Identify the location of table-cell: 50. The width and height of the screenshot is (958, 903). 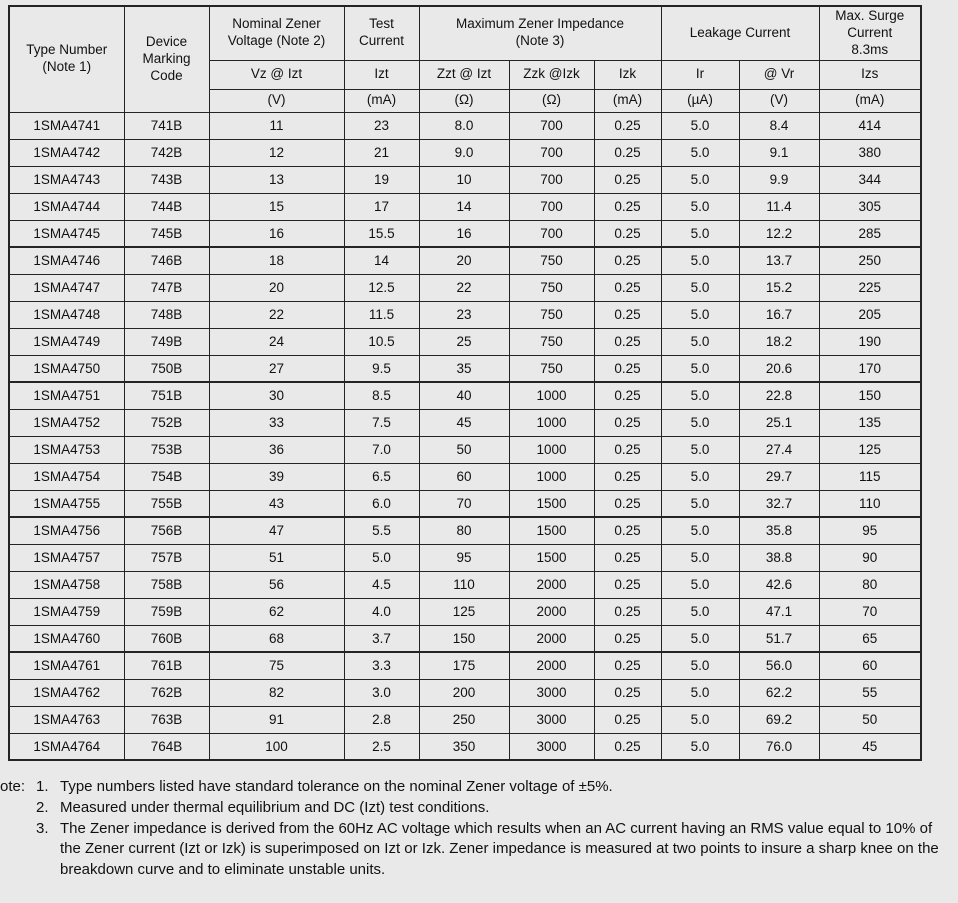
(870, 719).